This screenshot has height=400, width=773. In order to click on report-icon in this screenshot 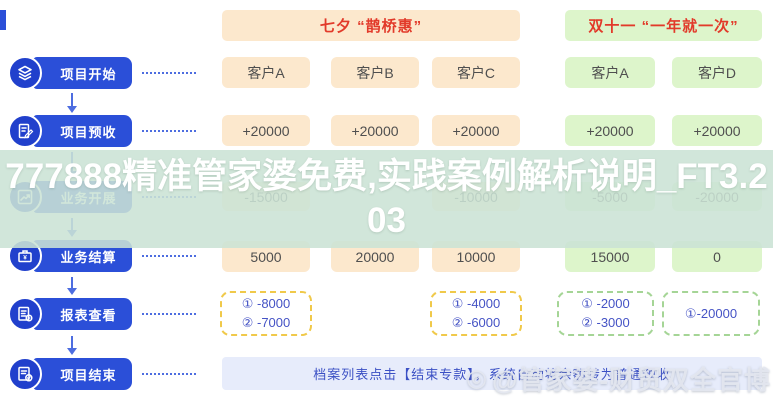, I will do `click(25, 314)`.